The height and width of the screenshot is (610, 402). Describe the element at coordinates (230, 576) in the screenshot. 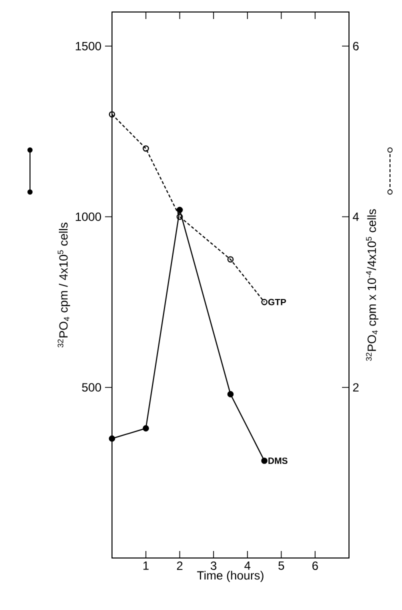

I see `x-axis-title: Time (hours)` at that location.